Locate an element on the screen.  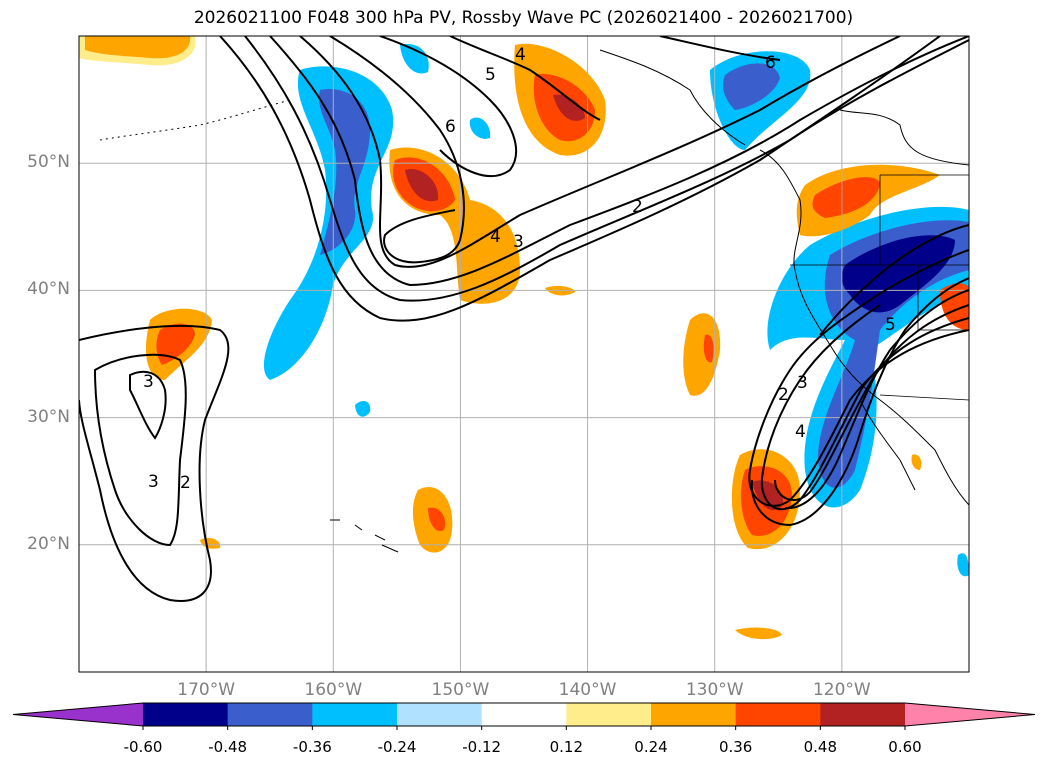
positive-anomaly-mid-pacific-core is located at coordinates (708, 348).